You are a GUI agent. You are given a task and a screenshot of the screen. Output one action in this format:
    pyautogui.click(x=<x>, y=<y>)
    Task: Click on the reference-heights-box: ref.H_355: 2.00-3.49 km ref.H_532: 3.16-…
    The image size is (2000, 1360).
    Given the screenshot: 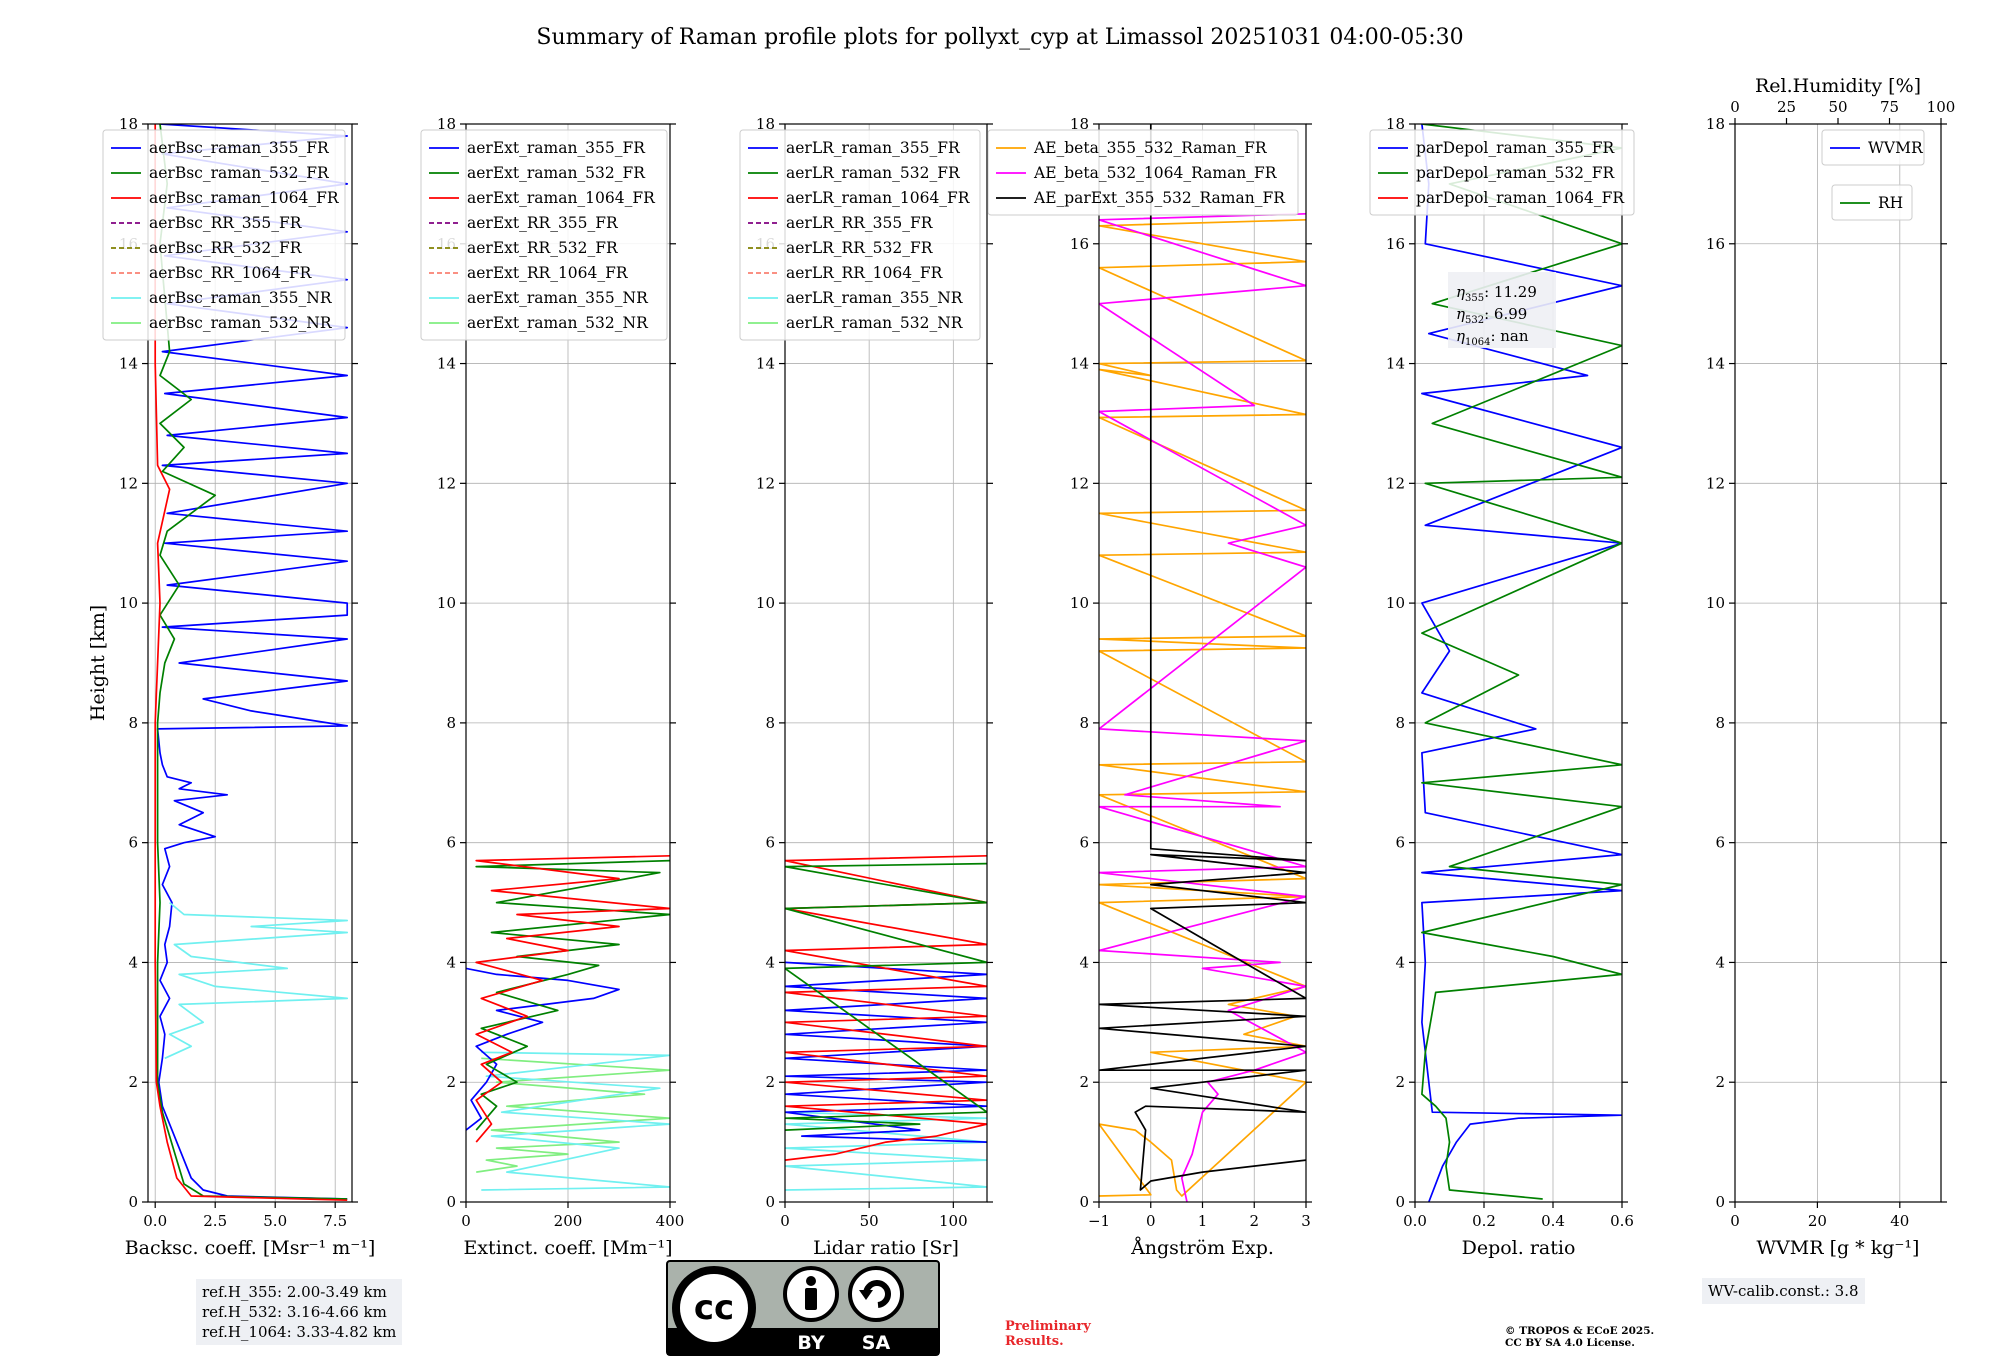 What is the action you would take?
    pyautogui.click(x=299, y=1312)
    